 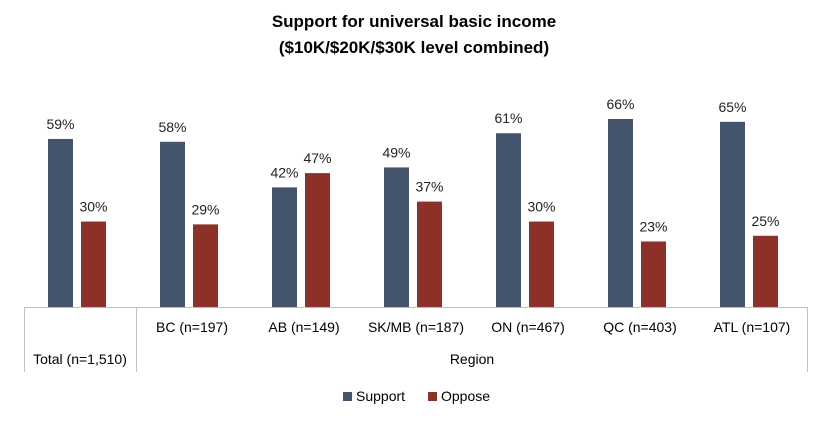 What do you see at coordinates (416, 327) in the screenshot?
I see `category-label-sk-mb: SK/MB (n=187)` at bounding box center [416, 327].